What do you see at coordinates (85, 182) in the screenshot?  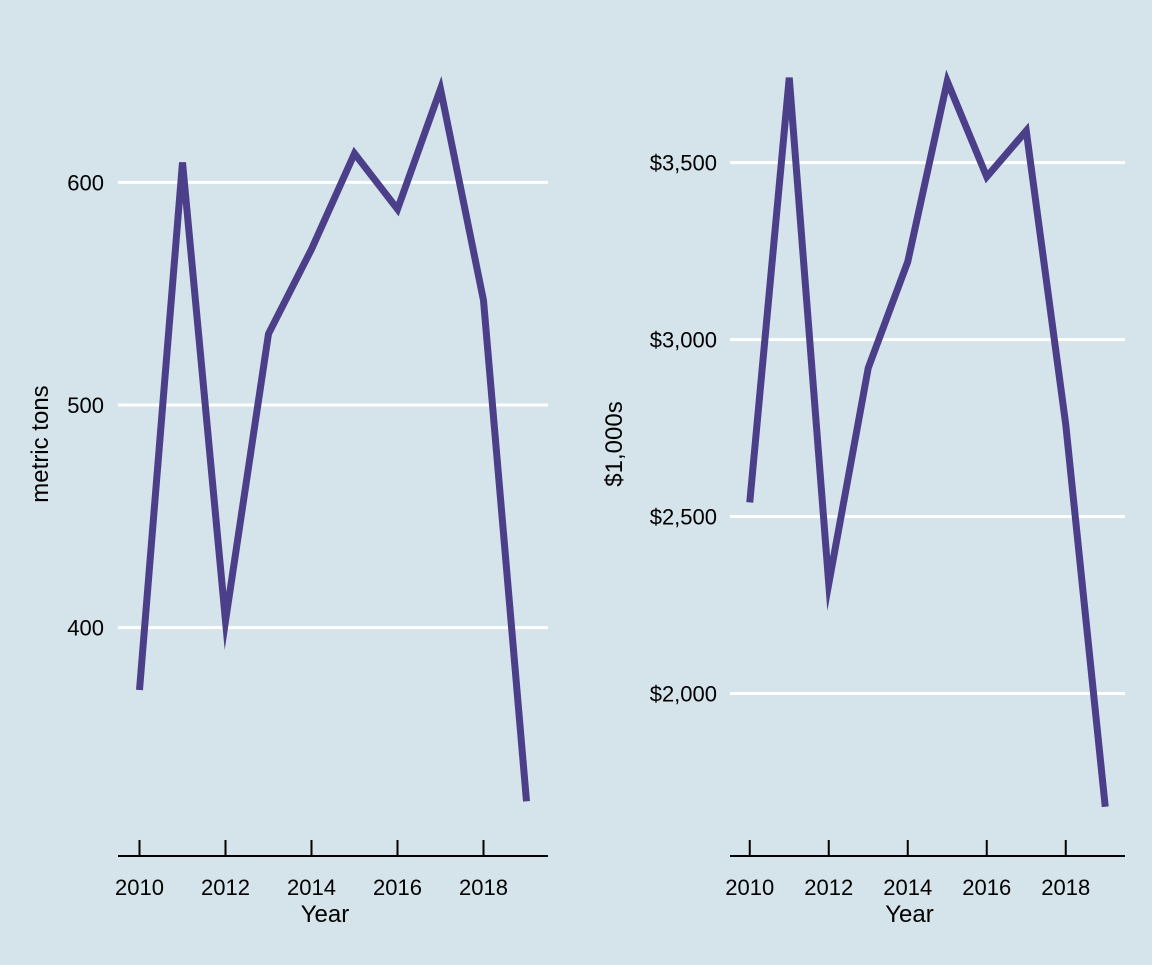 I see `y-tick-label: 600` at bounding box center [85, 182].